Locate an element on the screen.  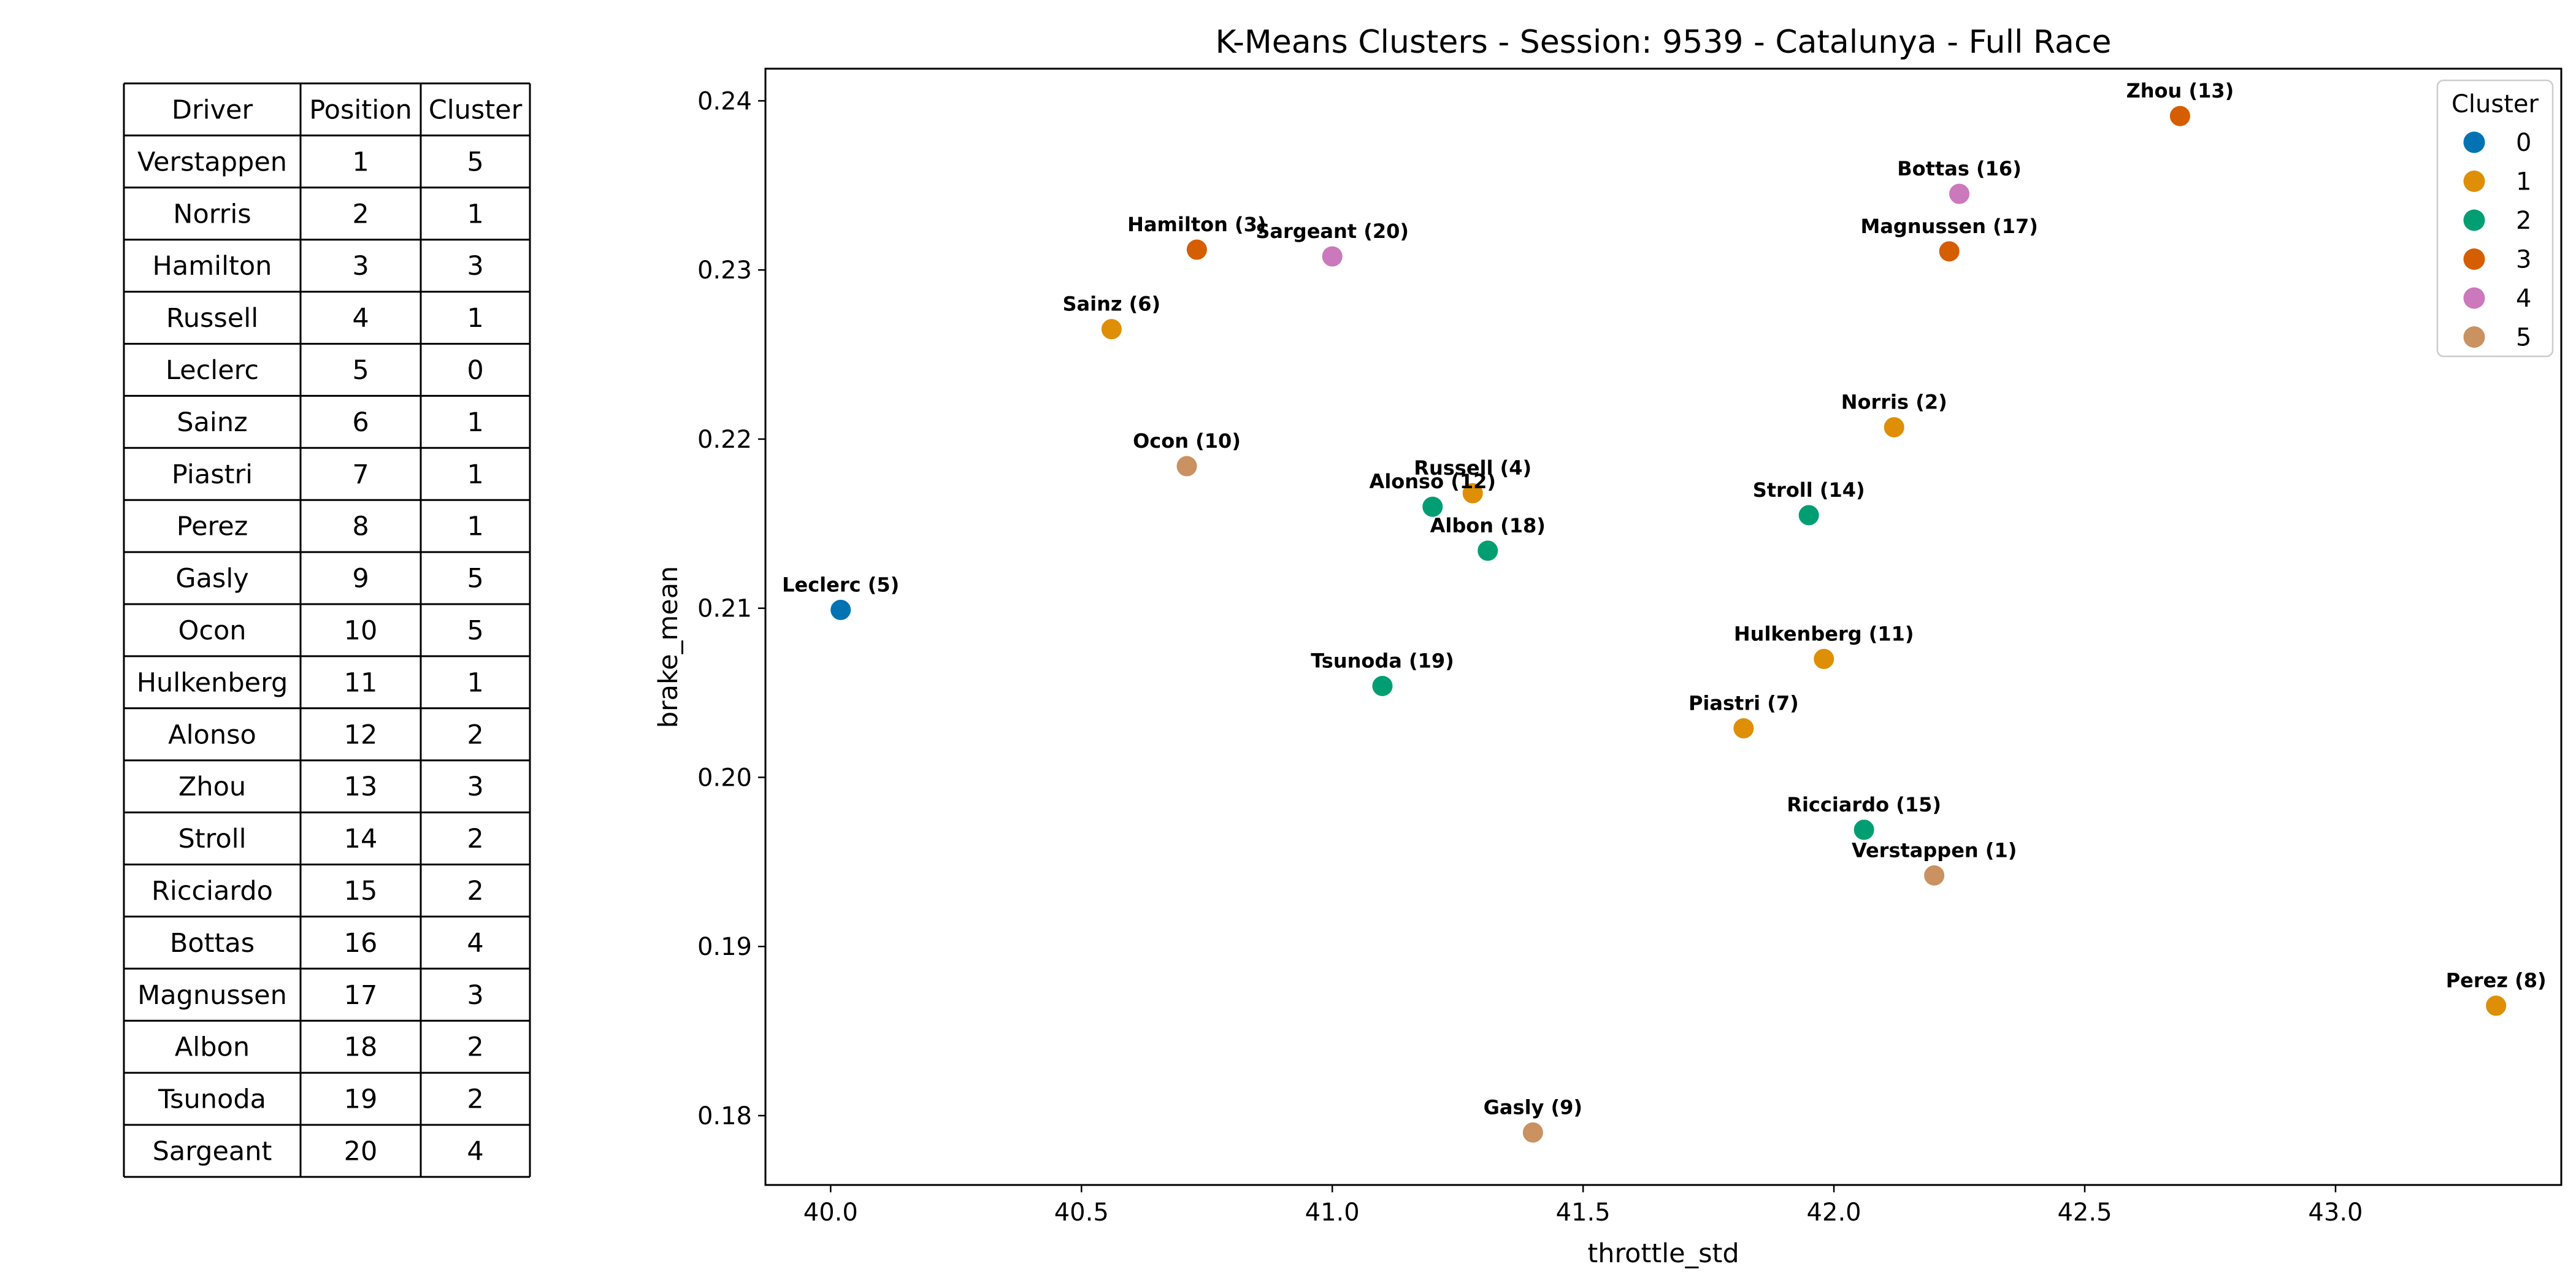
table-cell: 16 is located at coordinates (361, 943).